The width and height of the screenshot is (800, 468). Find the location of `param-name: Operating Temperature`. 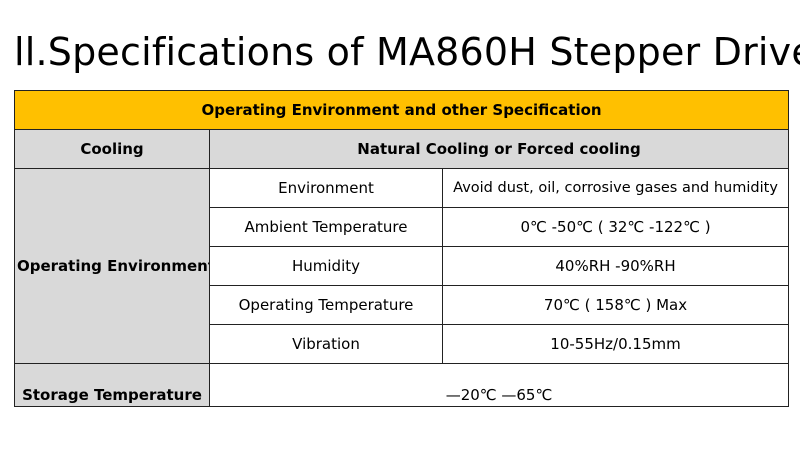

param-name: Operating Temperature is located at coordinates (326, 305).